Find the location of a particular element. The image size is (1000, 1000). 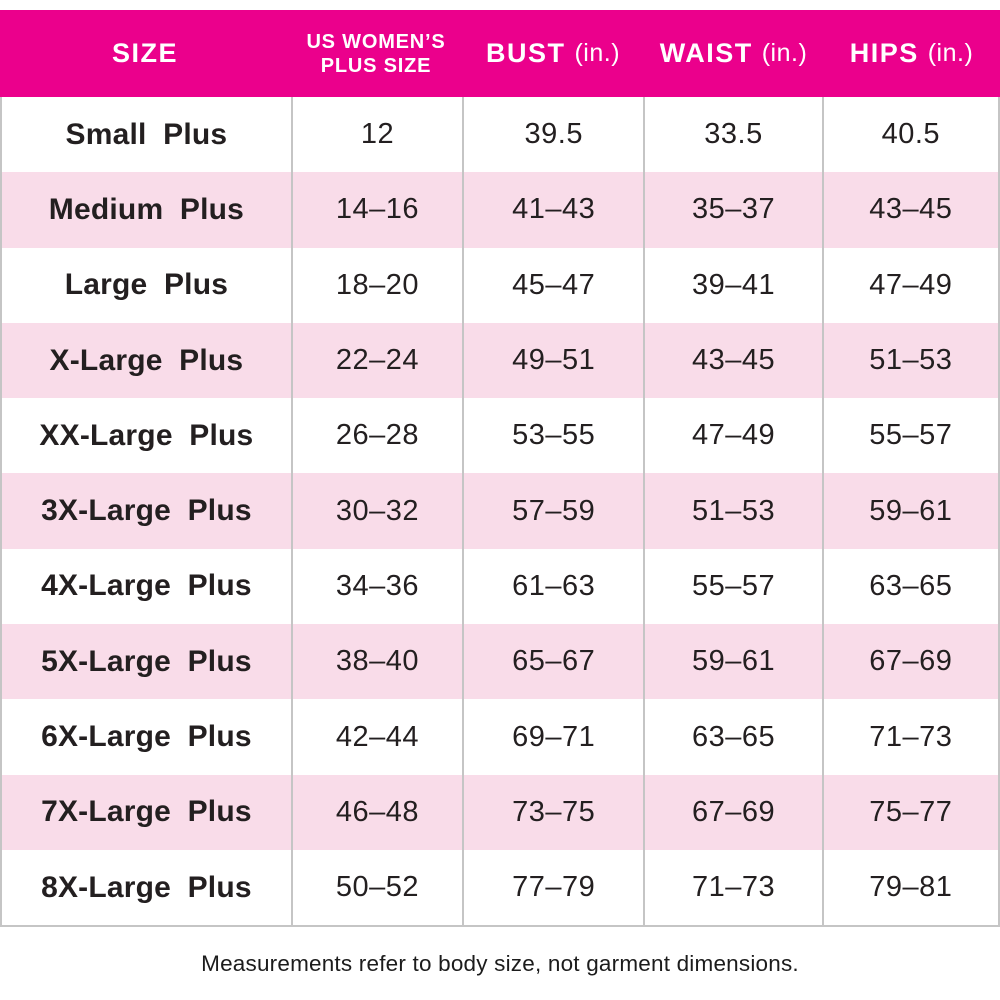

size-cell: 8X-Large Plus is located at coordinates (146, 887).